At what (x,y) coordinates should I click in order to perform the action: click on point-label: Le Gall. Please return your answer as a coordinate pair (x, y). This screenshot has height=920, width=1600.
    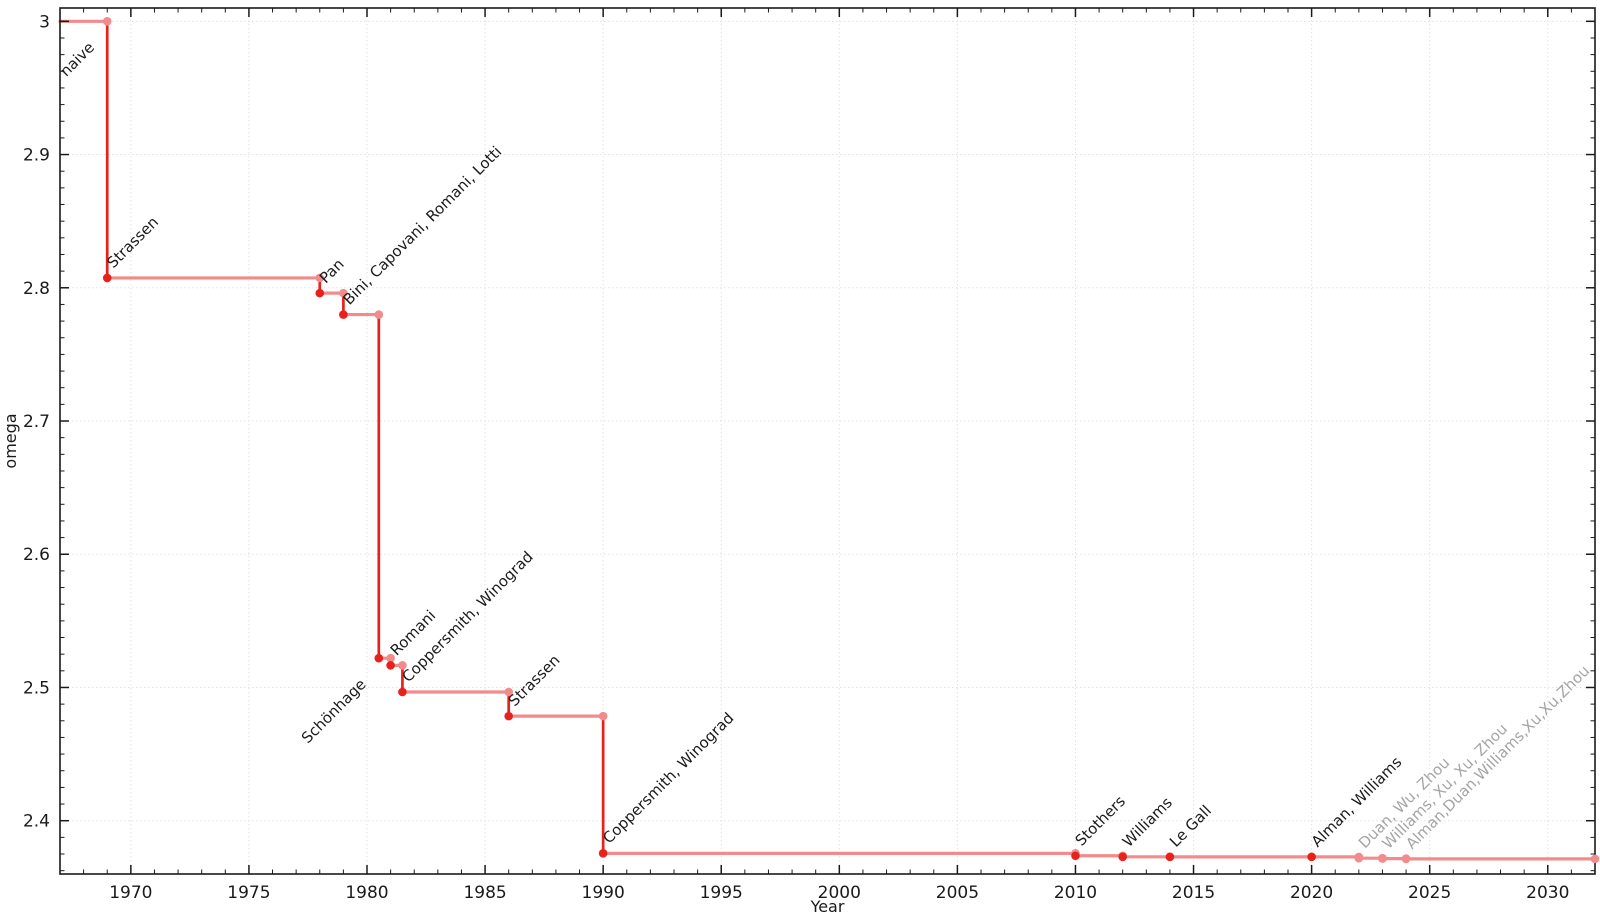
    Looking at the image, I should click on (1190, 826).